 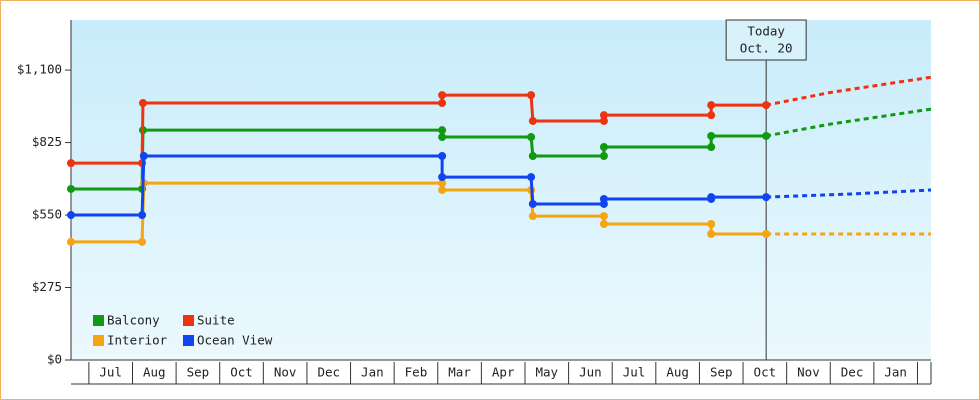 I want to click on today-label: Oct. 20, so click(x=766, y=48).